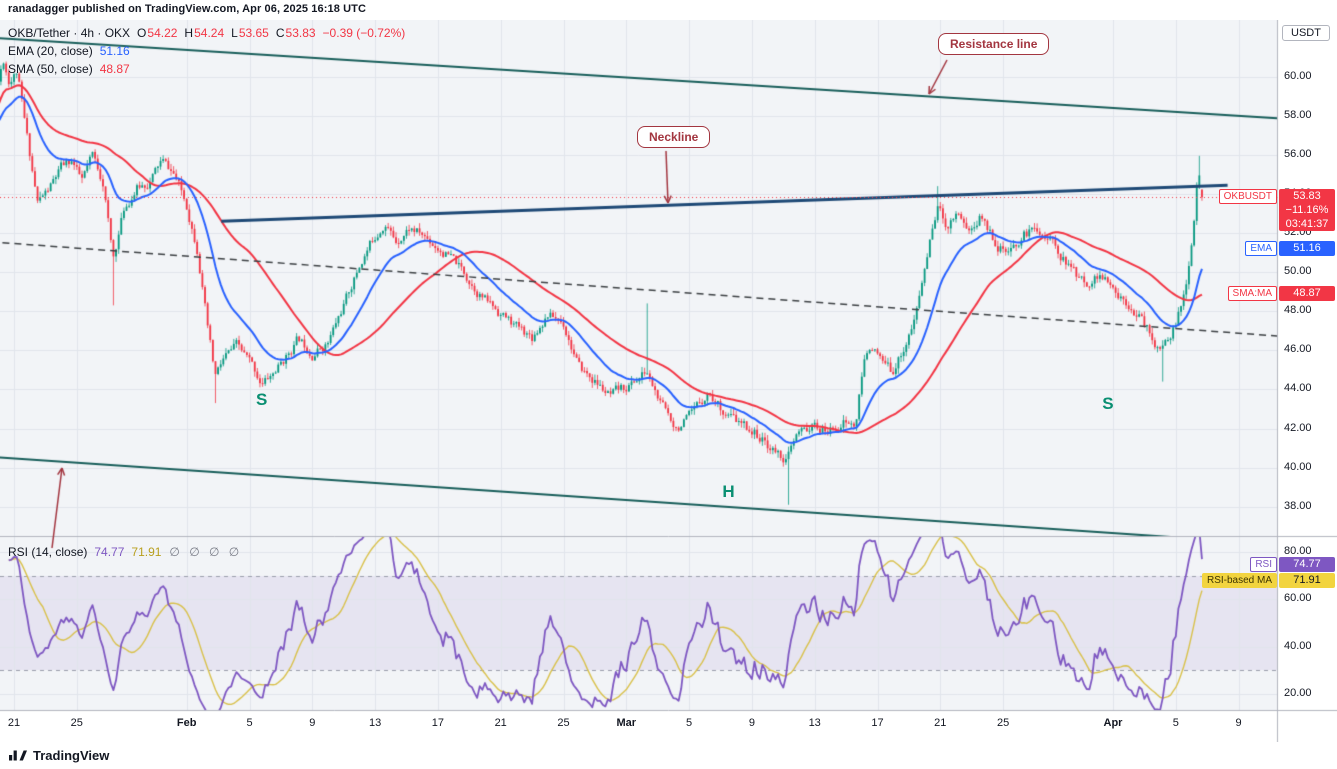 The height and width of the screenshot is (769, 1337). What do you see at coordinates (162, 33) in the screenshot?
I see `open-value: 54.22` at bounding box center [162, 33].